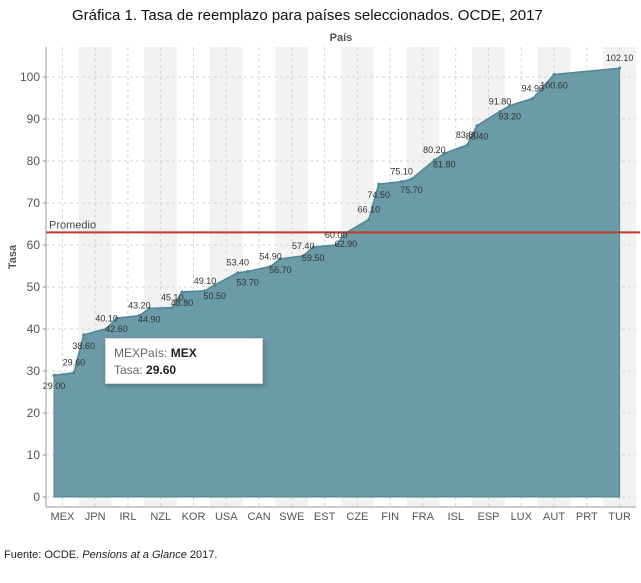 This screenshot has width=641, height=583. What do you see at coordinates (369, 219) in the screenshot?
I see `point-cze` at bounding box center [369, 219].